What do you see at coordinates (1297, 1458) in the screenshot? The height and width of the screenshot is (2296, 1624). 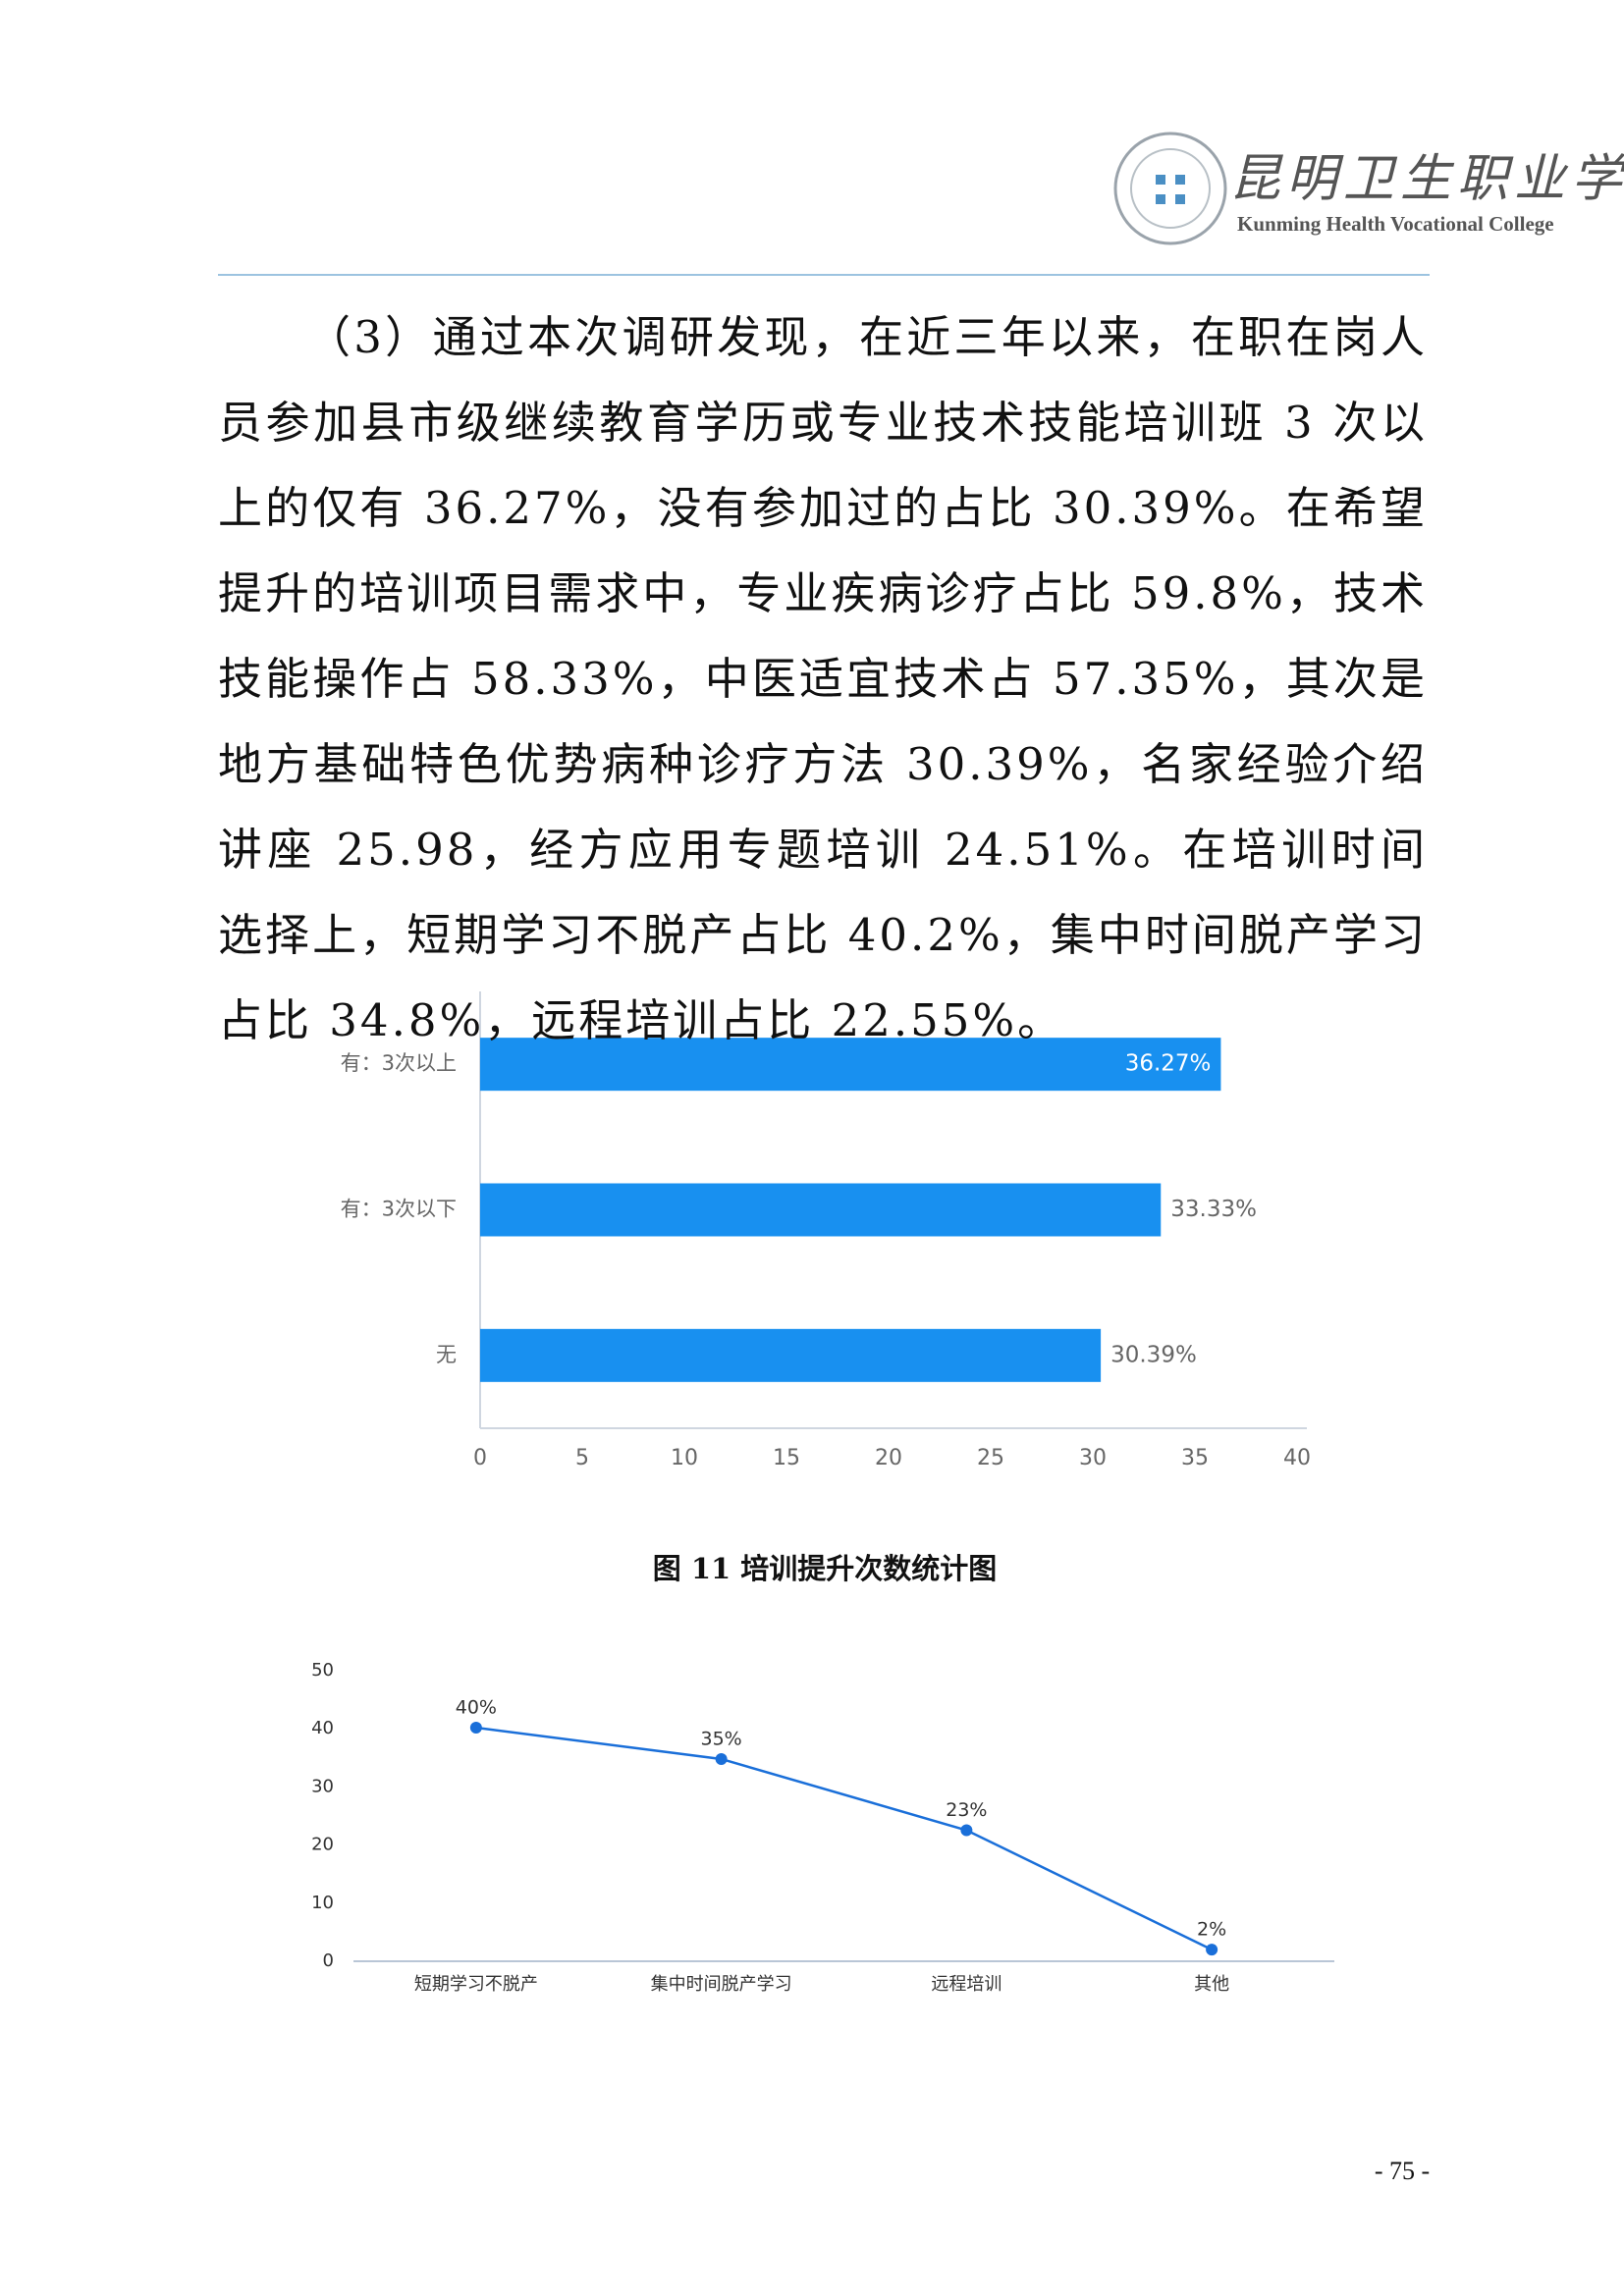 I see `x-tick-label: 40` at bounding box center [1297, 1458].